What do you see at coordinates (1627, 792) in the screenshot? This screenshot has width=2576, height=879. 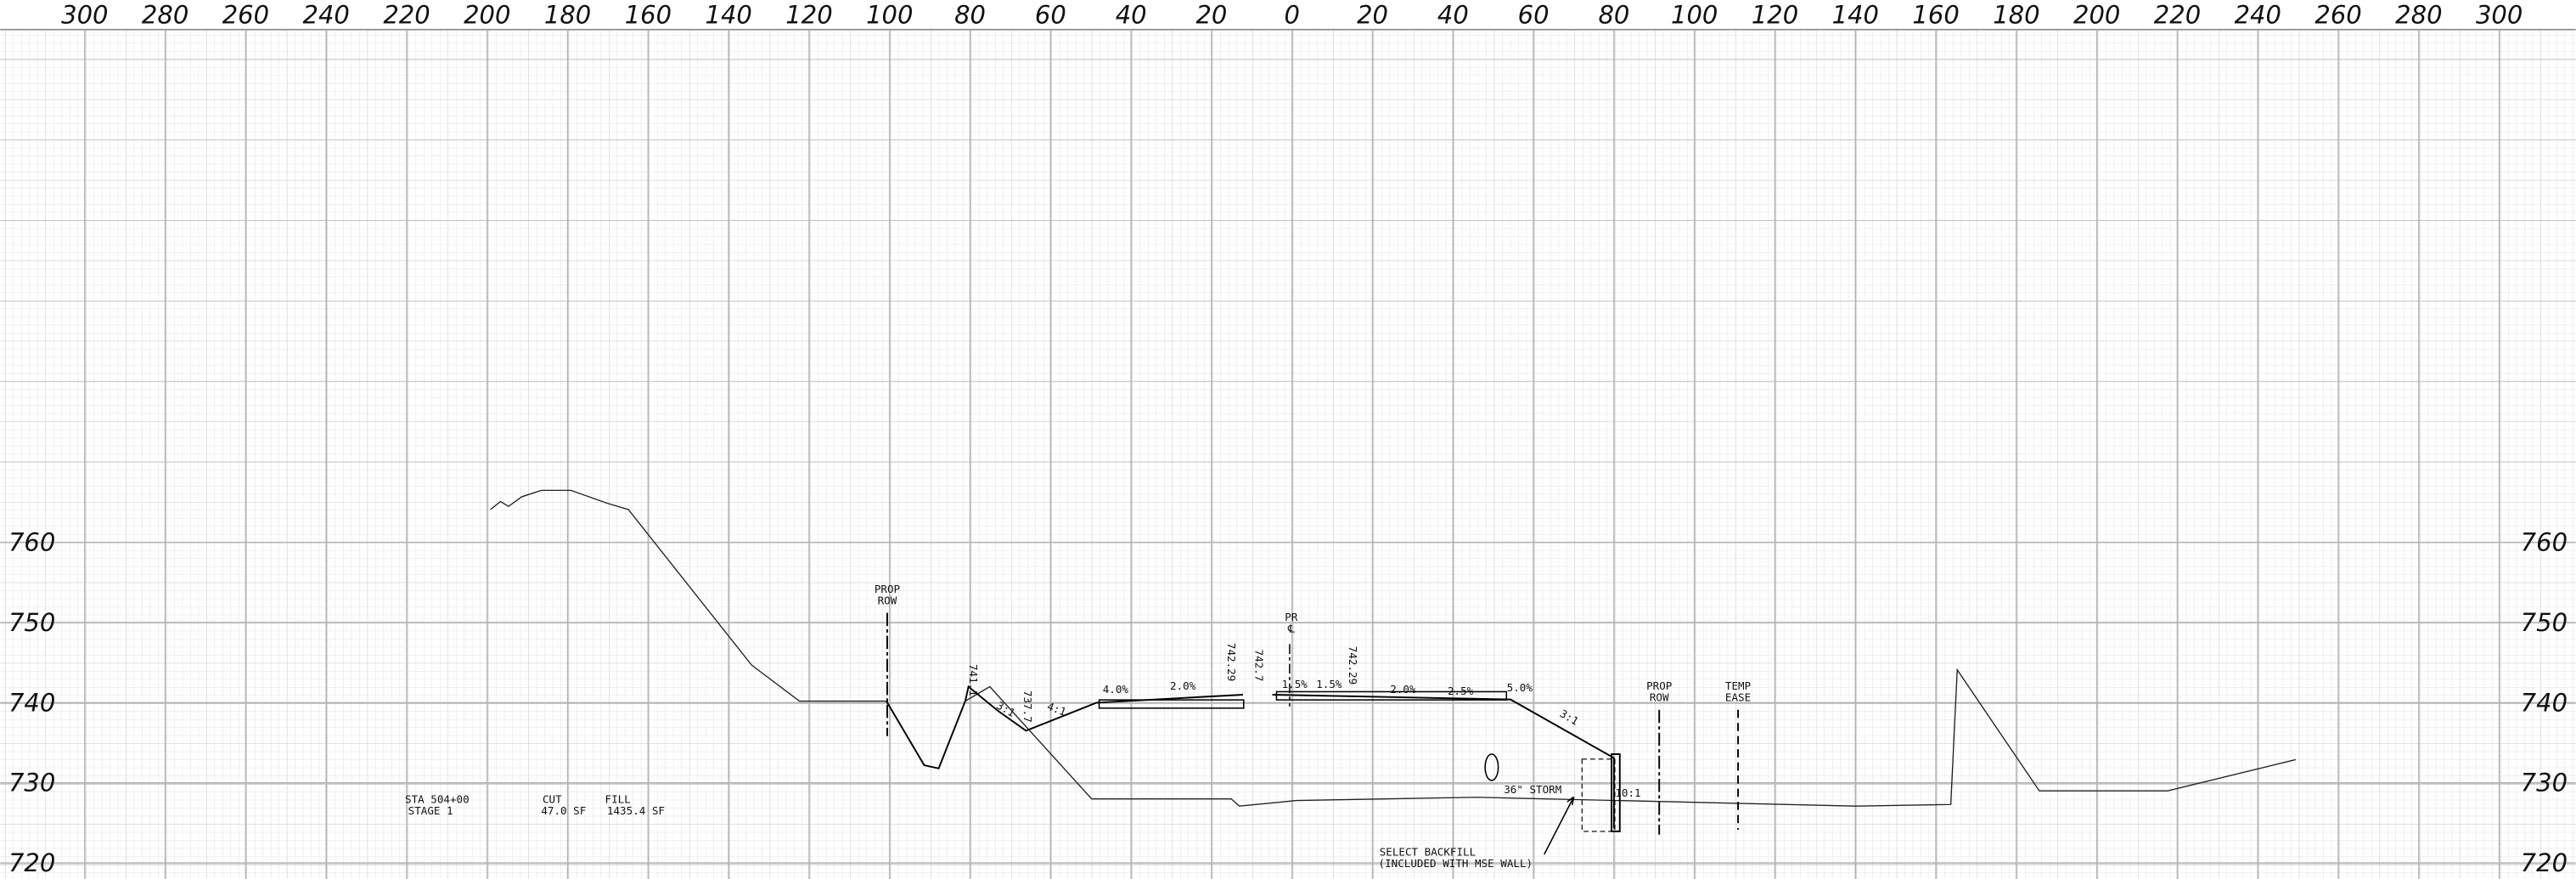 I see `annotation: 10:1` at bounding box center [1627, 792].